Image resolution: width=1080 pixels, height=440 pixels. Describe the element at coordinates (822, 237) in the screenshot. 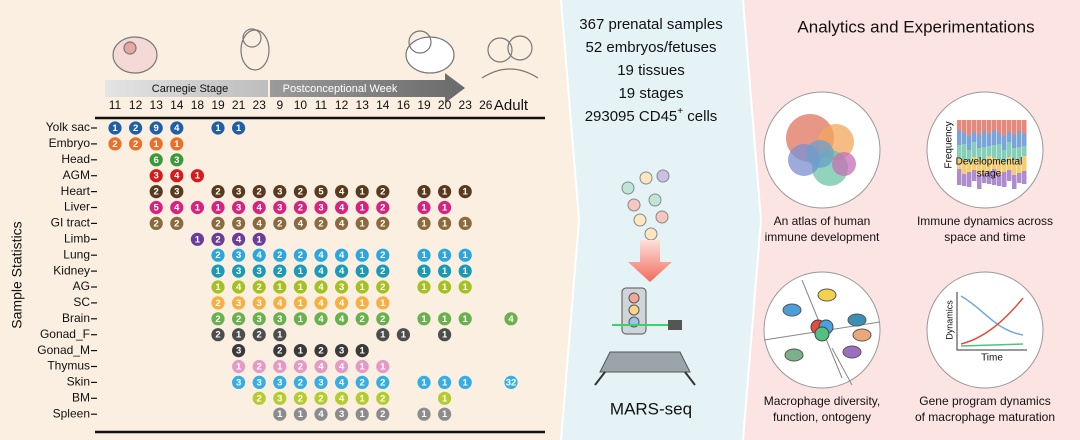

I see `panel-caption: immune development` at that location.